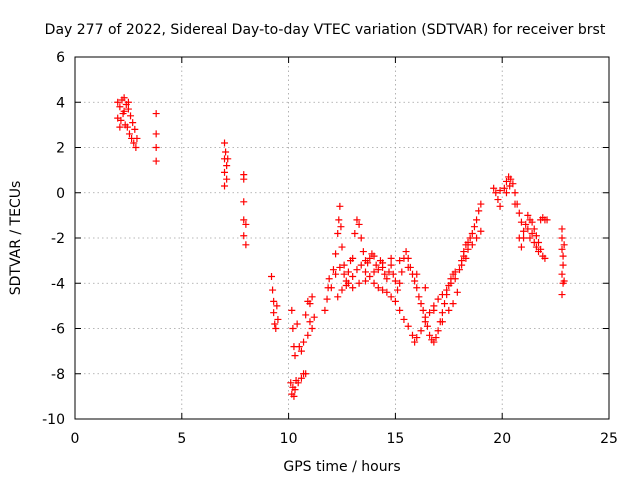 The width and height of the screenshot is (640, 485). What do you see at coordinates (58, 375) in the screenshot?
I see `y-tick-label: -8` at bounding box center [58, 375].